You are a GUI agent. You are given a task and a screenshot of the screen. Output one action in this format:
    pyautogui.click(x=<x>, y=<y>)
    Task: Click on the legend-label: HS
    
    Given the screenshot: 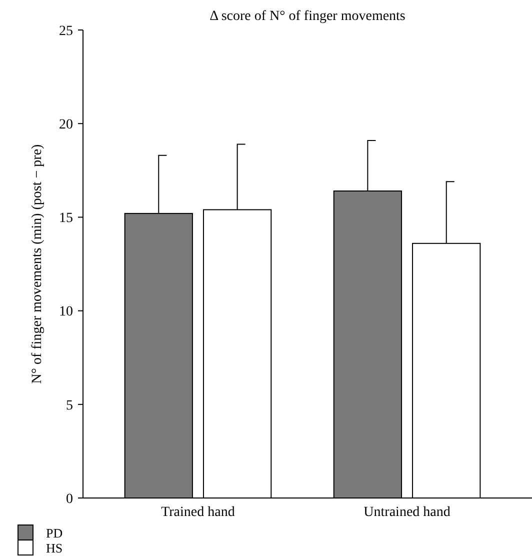 What is the action you would take?
    pyautogui.click(x=54, y=548)
    